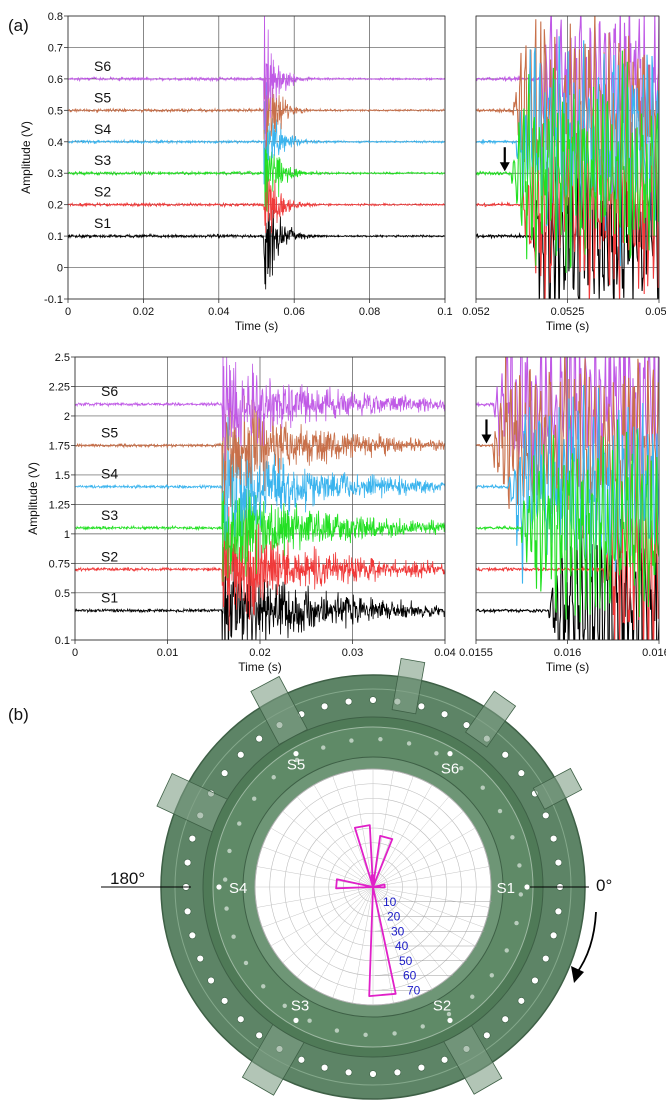  Describe the element at coordinates (55, 17) in the screenshot. I see `y-tick-label: 0.8` at that location.